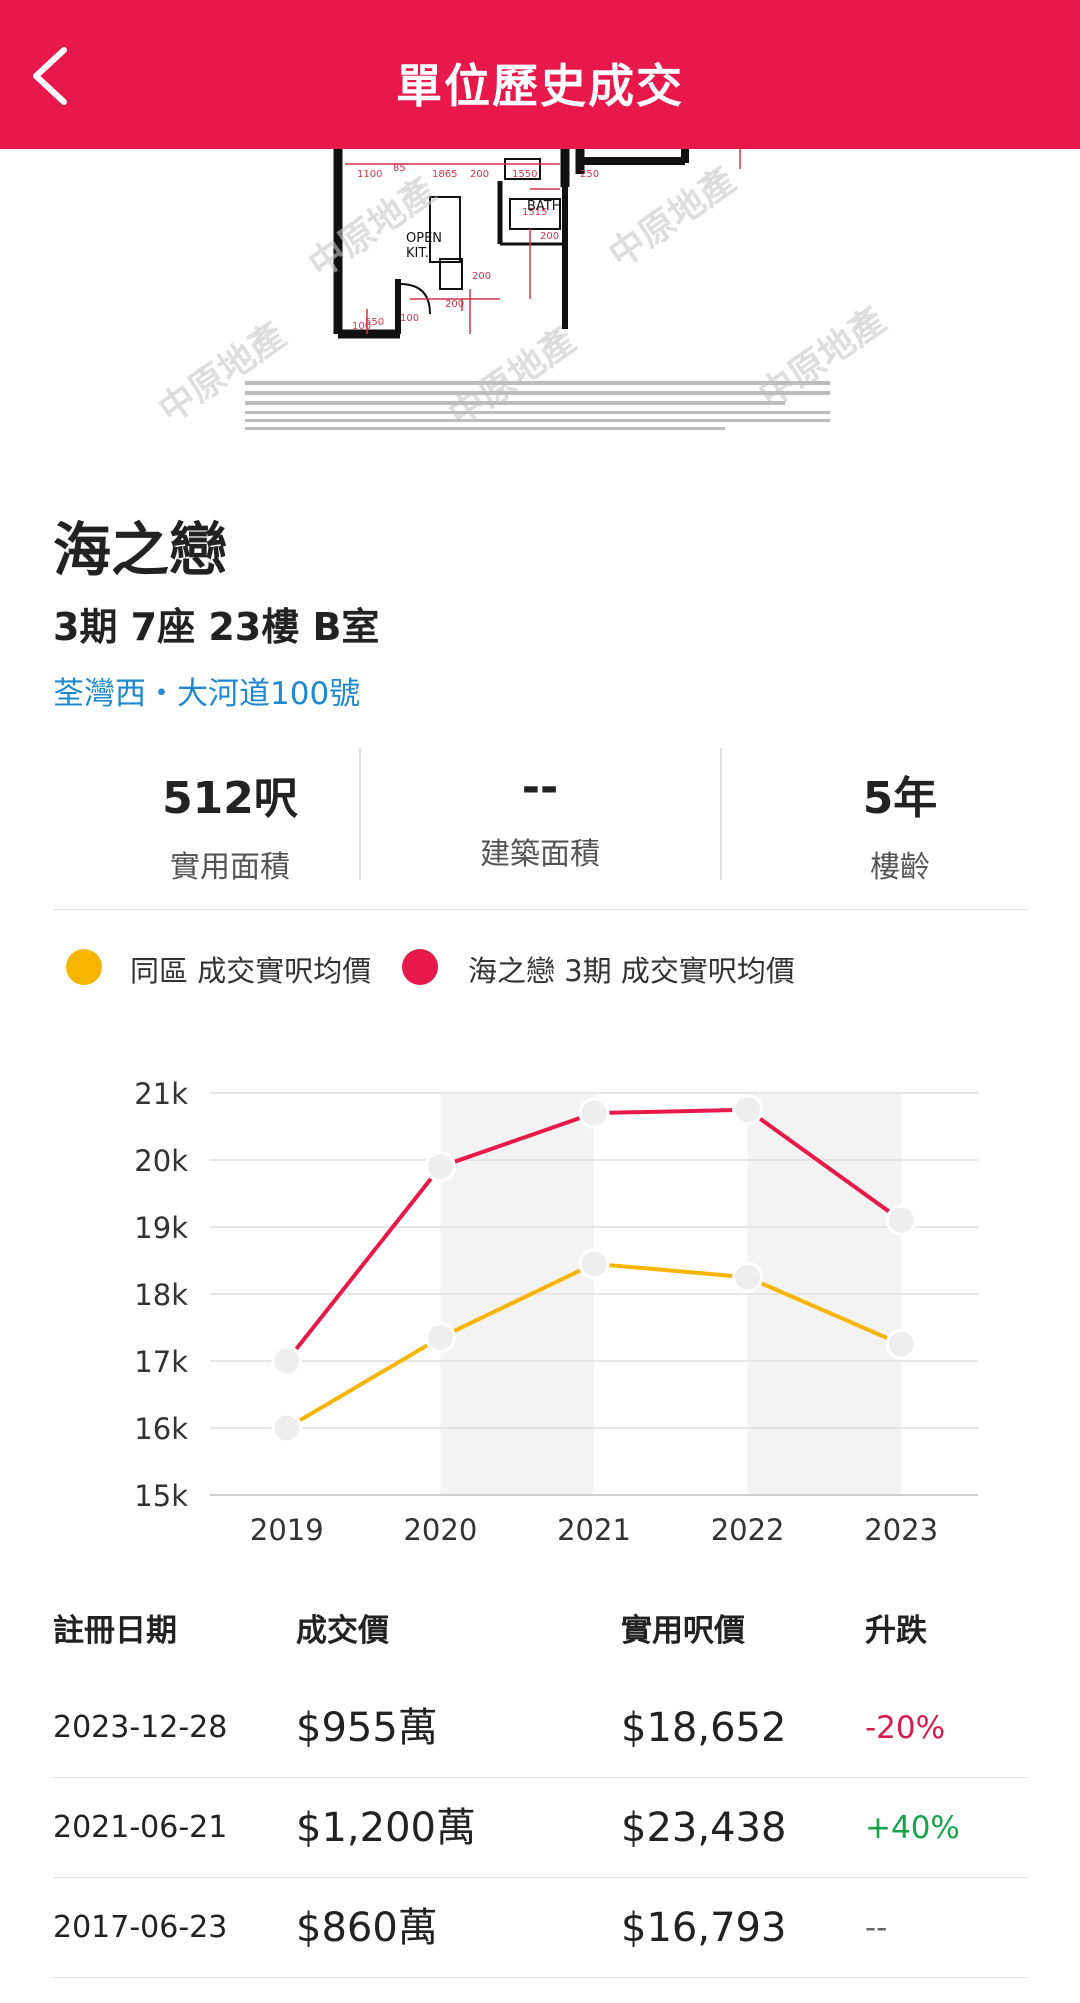 The image size is (1080, 2003). I want to click on reg-date: 2023-12-28, so click(140, 1727).